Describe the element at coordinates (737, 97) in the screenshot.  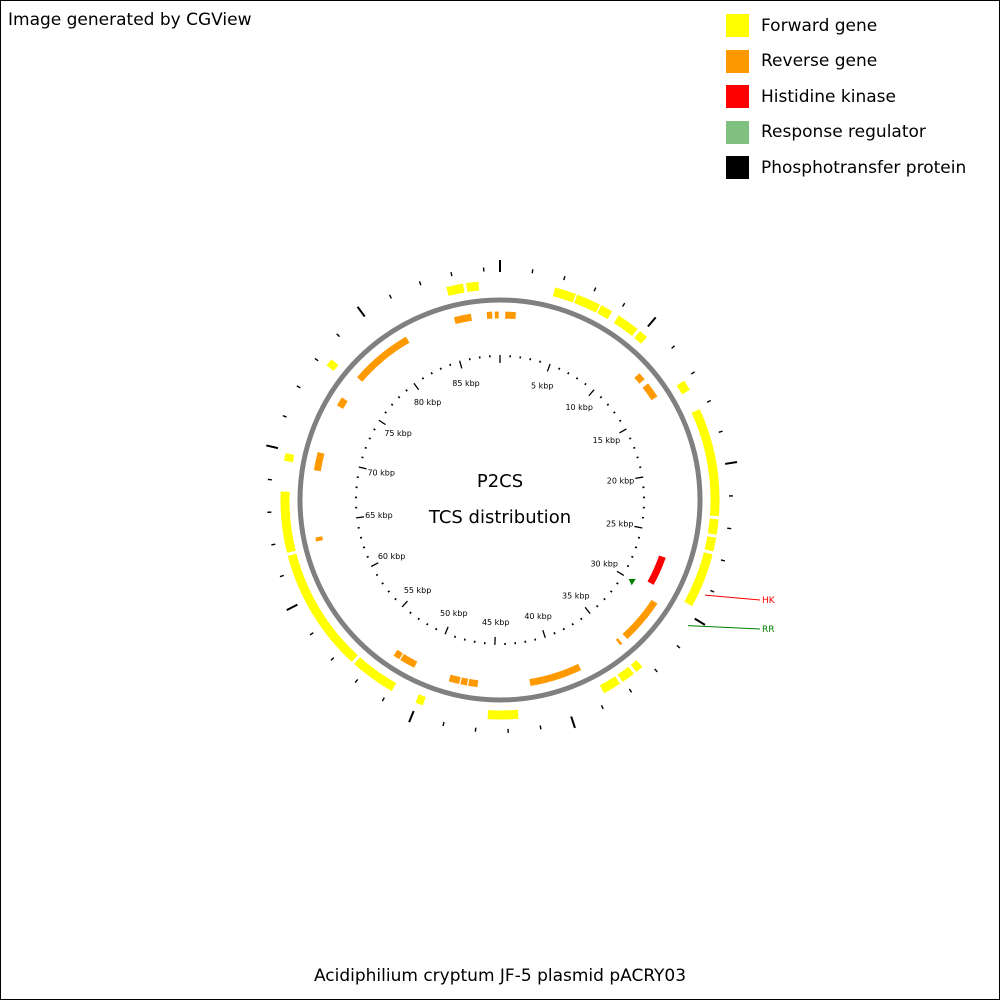
I see `histidine-kinase-swatch` at that location.